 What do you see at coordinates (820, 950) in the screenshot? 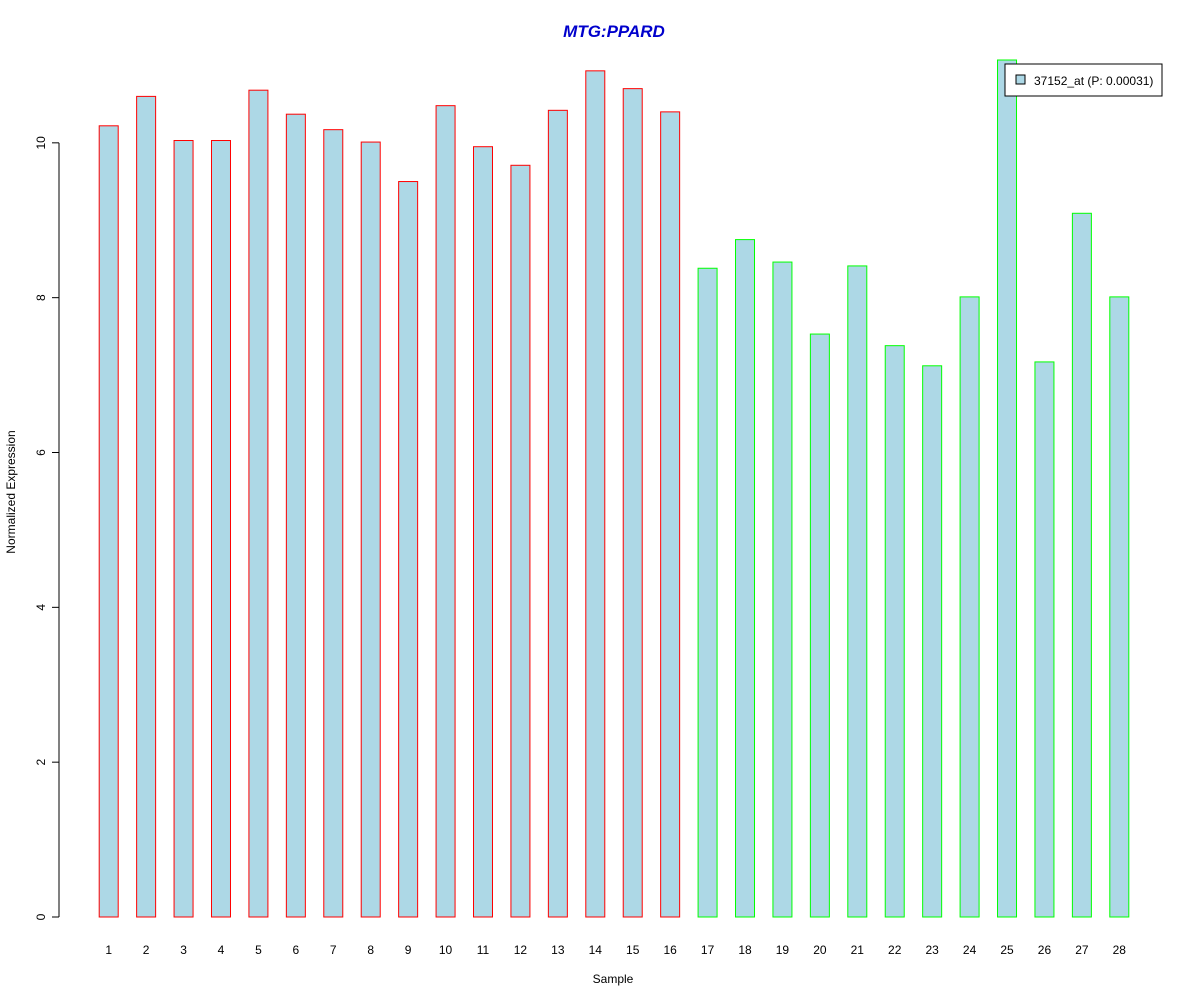
I see `x-tick-label: 20` at bounding box center [820, 950].